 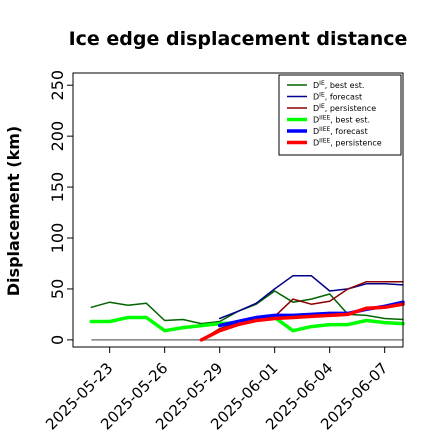 I want to click on y-tick-label: 200, so click(x=57, y=136).